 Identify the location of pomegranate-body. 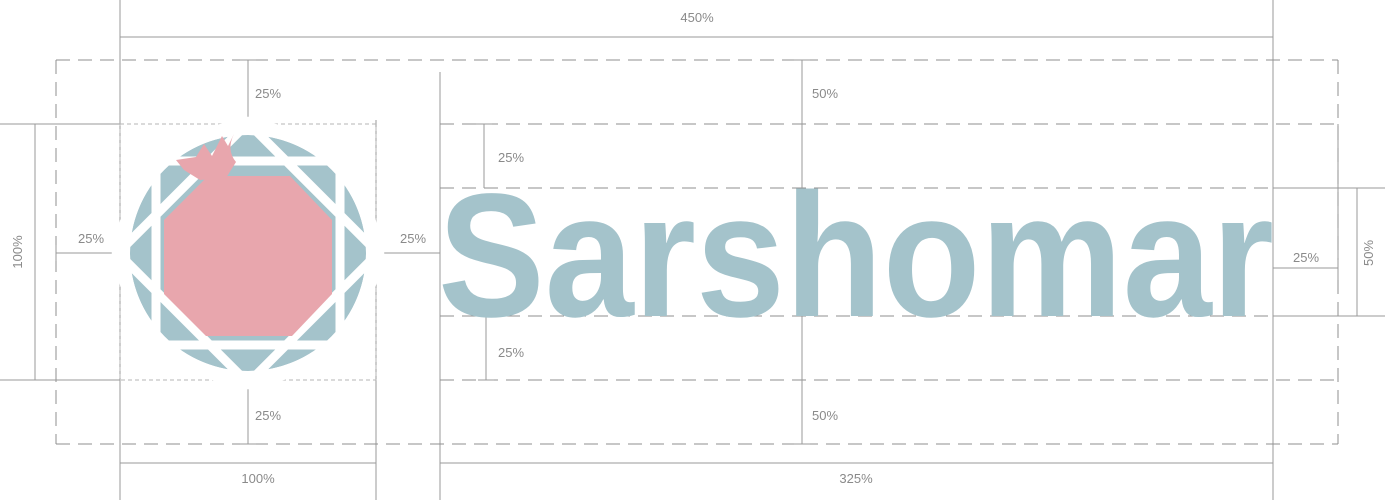
(248, 256).